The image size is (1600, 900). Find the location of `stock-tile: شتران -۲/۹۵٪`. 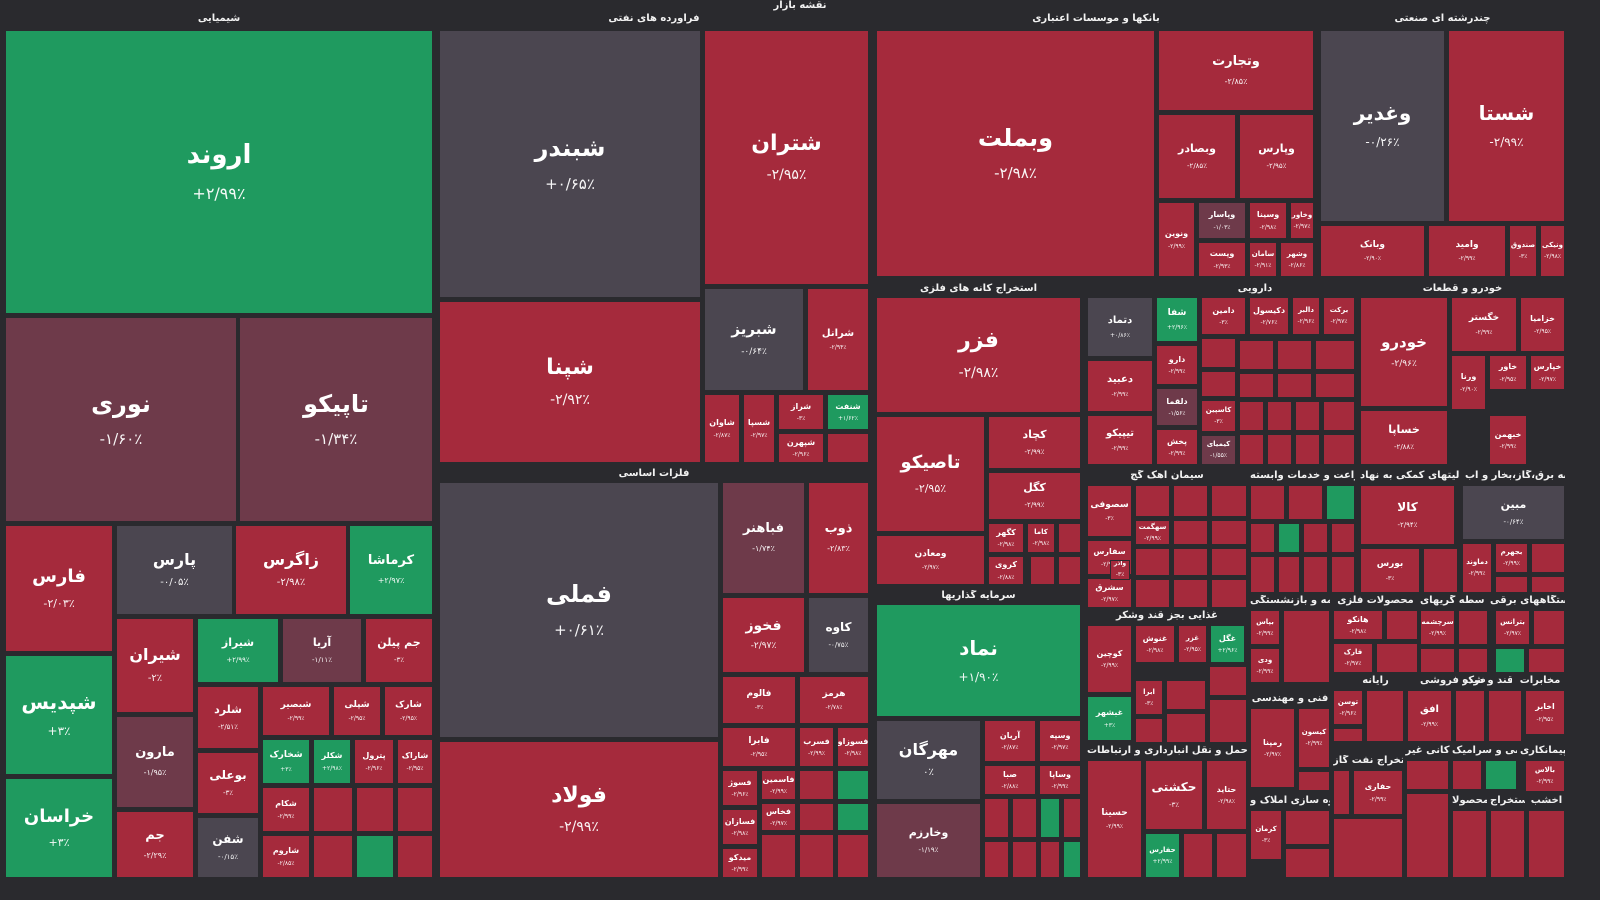

stock-tile: شتران -۲/۹۵٪ is located at coordinates (786, 157).